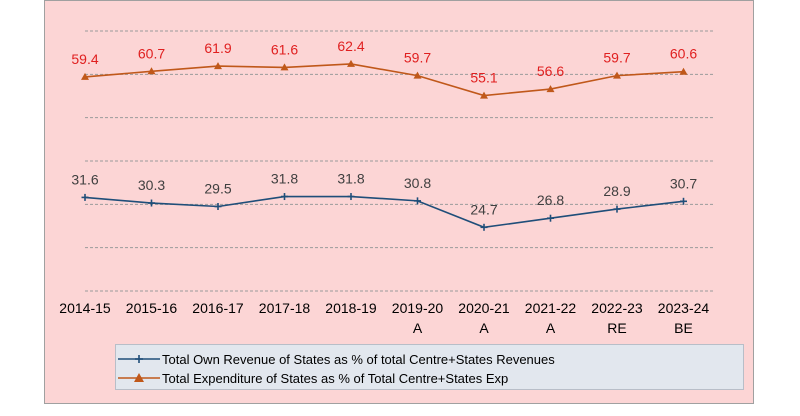 This screenshot has height=416, width=800. What do you see at coordinates (616, 328) in the screenshot?
I see `x-tick-line: RE` at bounding box center [616, 328].